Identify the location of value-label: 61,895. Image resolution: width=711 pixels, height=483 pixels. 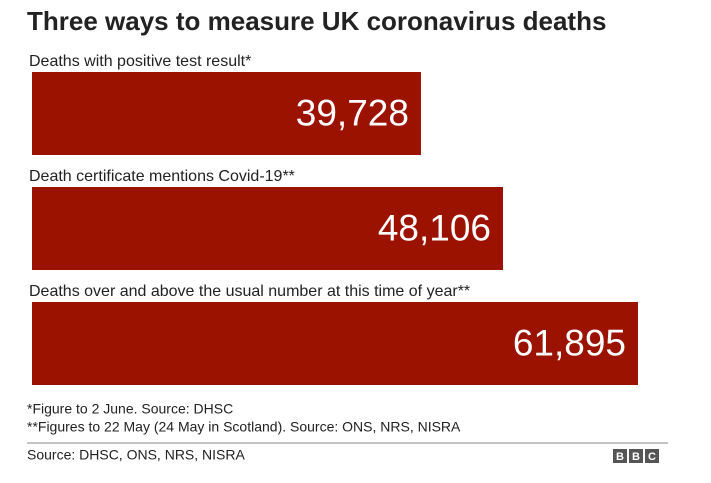
(569, 342).